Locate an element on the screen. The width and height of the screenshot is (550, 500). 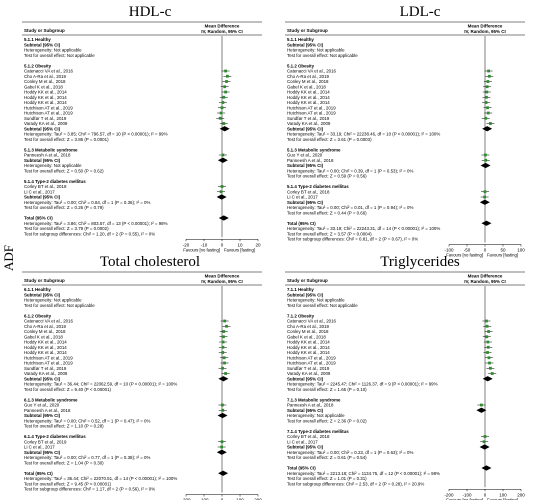
x-tick-label: -50 is located at coordinates (467, 250).